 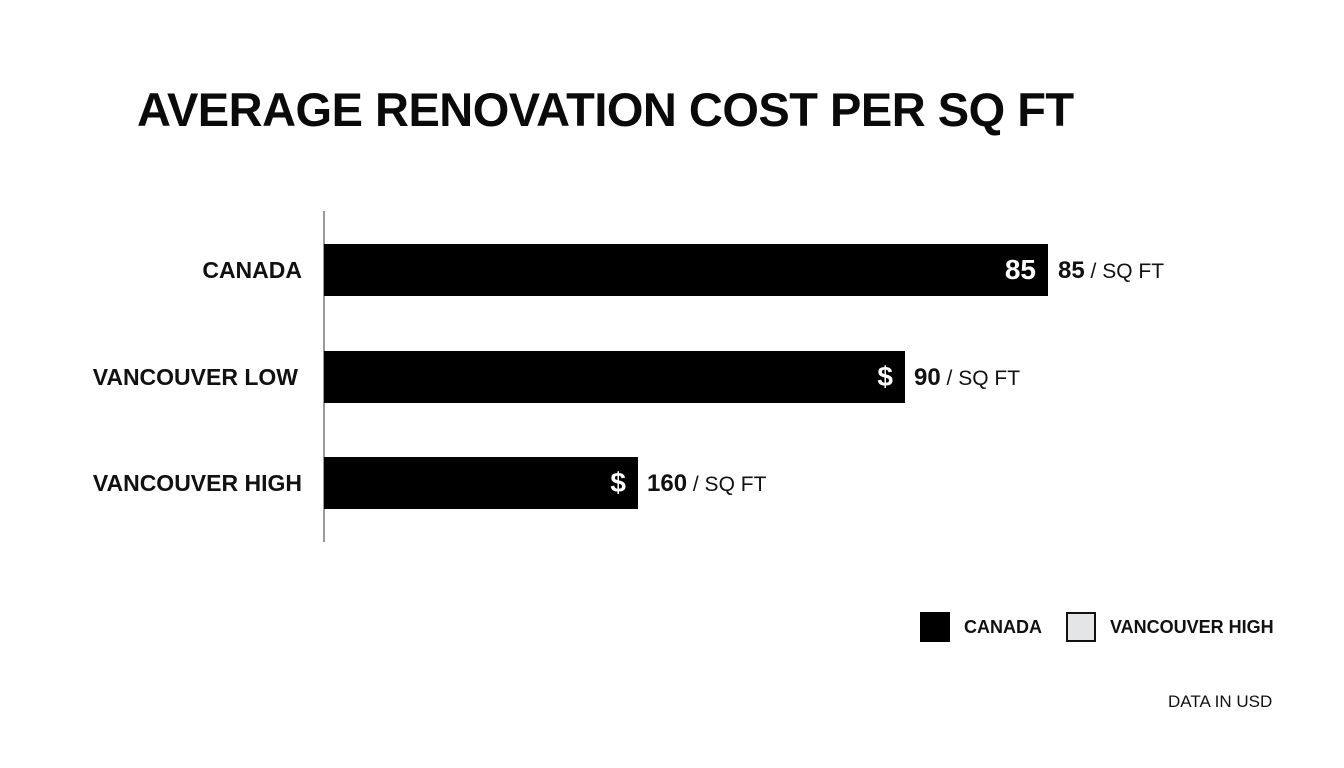 What do you see at coordinates (614, 377) in the screenshot?
I see `bar-vancouver-low: $` at bounding box center [614, 377].